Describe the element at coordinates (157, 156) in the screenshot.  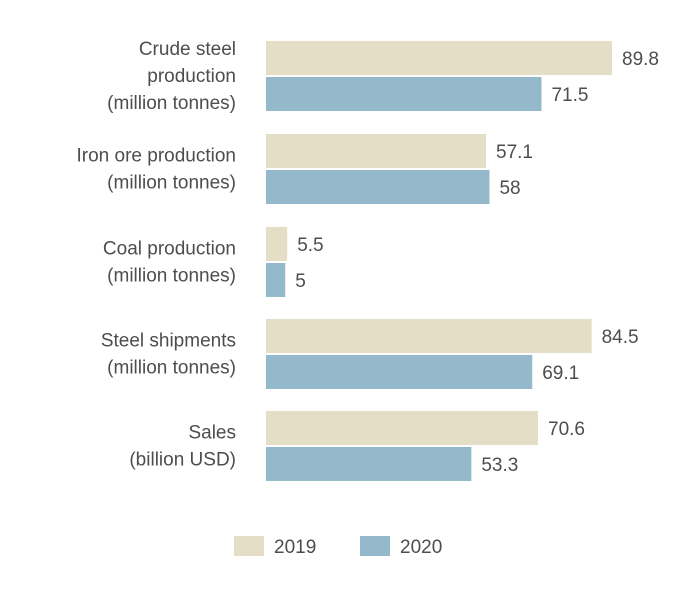
I see `category-label: Iron ore production` at that location.